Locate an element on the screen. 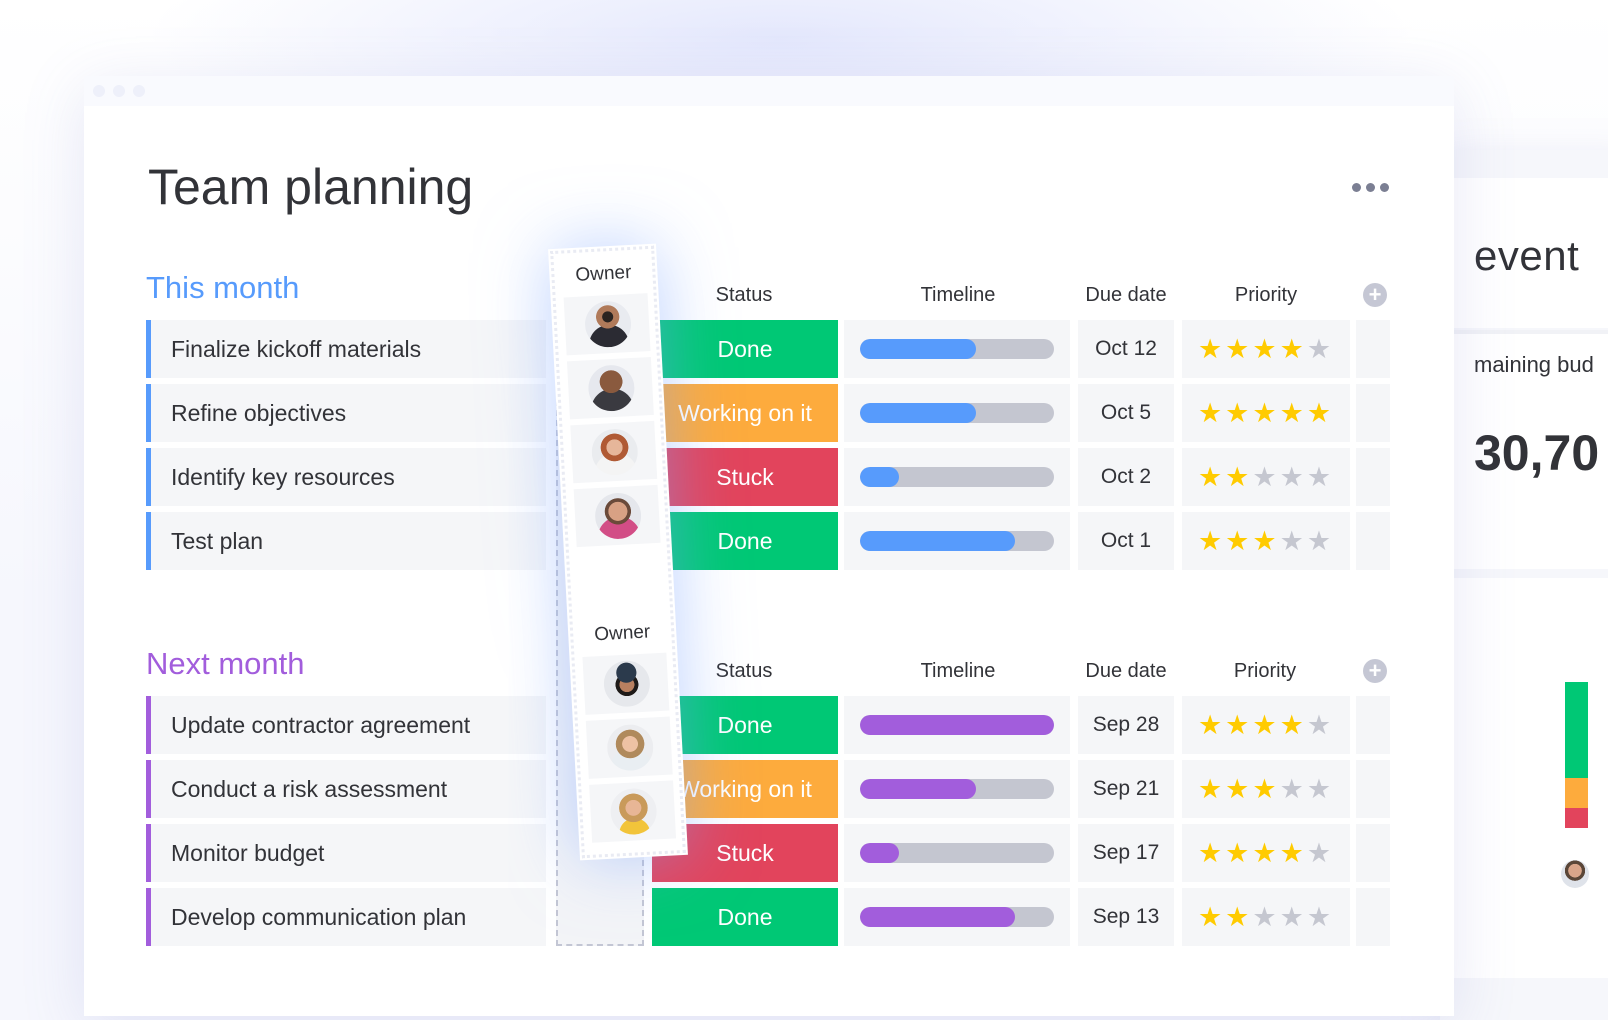 This screenshot has width=1608, height=1020. item-name: Update contractor agreement is located at coordinates (346, 725).